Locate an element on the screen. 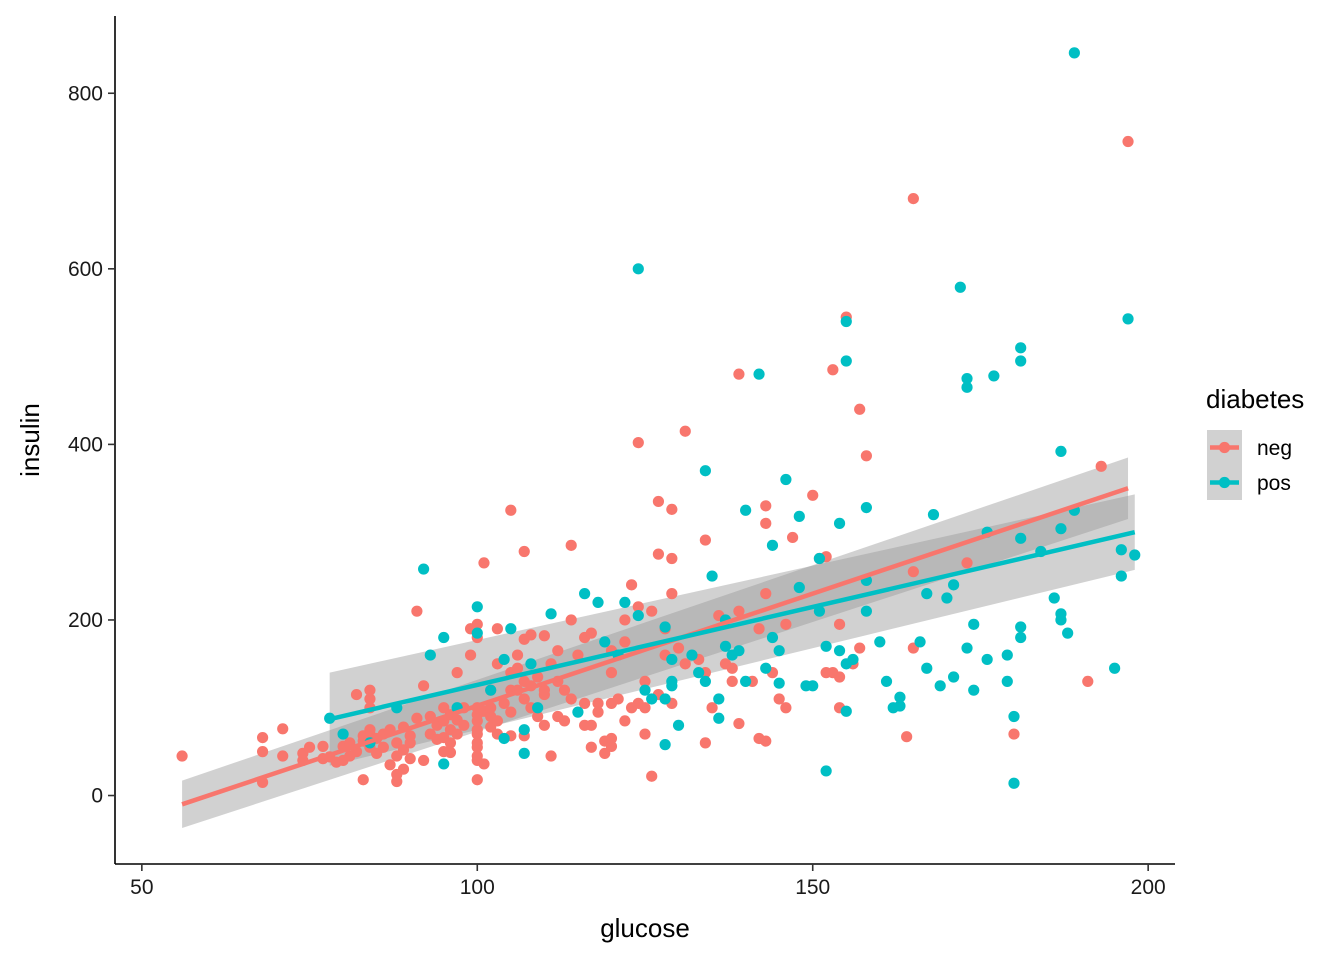 This screenshot has width=1344, height=960. x-tick-label: 150 is located at coordinates (812, 887).